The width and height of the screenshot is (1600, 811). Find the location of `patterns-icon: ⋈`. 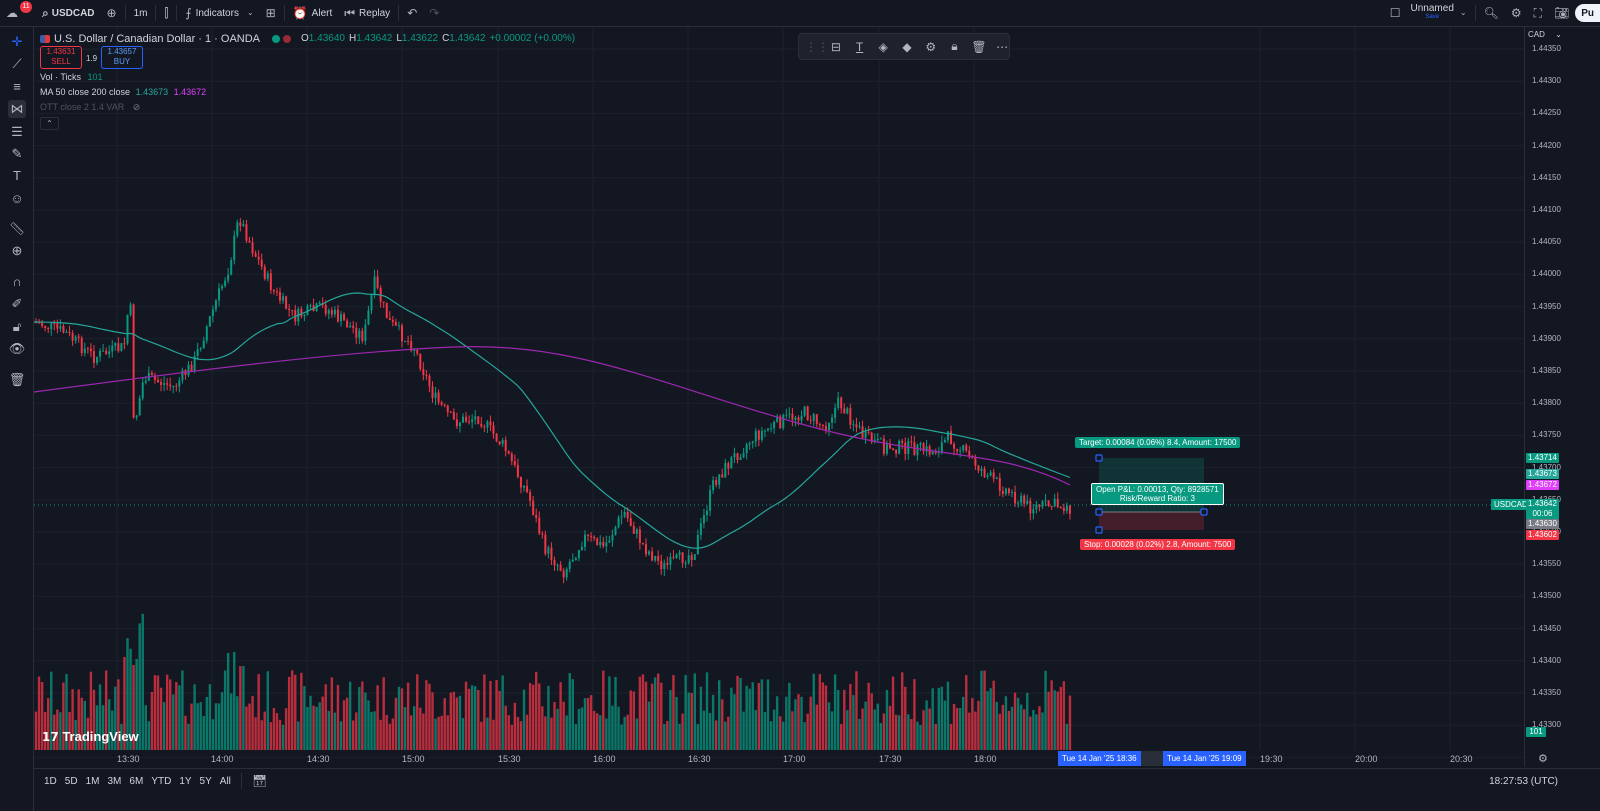

patterns-icon: ⋈ is located at coordinates (17, 109).